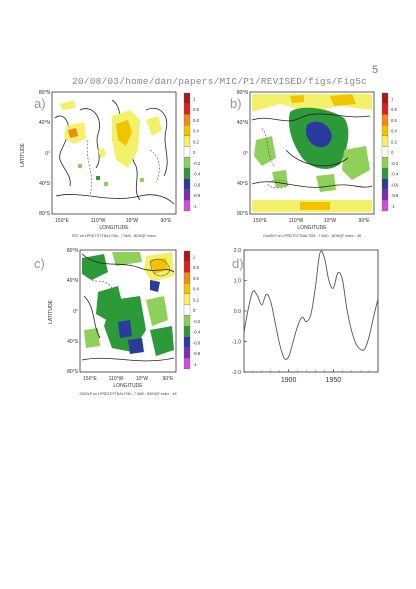 The image size is (416, 589). Describe the element at coordinates (375, 70) in the screenshot. I see `page-number: 5` at that location.